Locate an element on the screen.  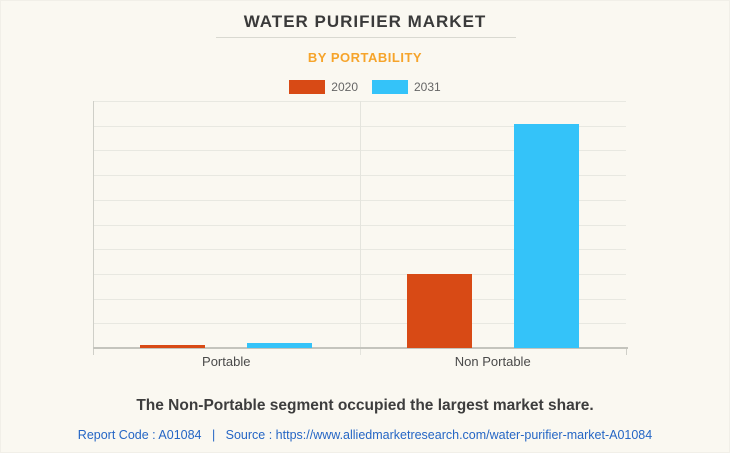
legend-item-2020: 2020 is located at coordinates (323, 87).